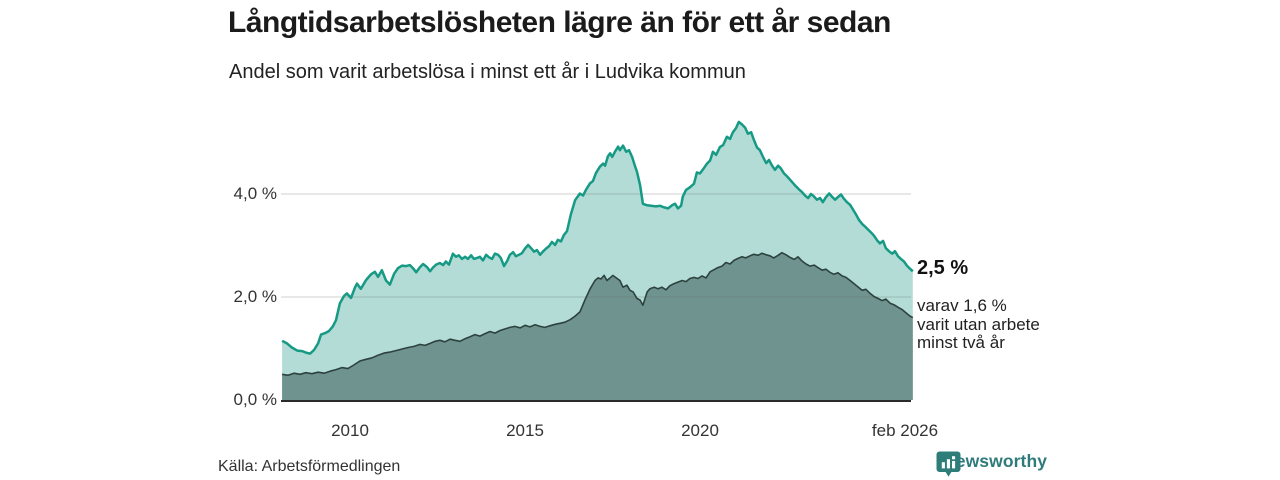  What do you see at coordinates (597, 314) in the screenshot?
I see `dark-series-line` at bounding box center [597, 314].